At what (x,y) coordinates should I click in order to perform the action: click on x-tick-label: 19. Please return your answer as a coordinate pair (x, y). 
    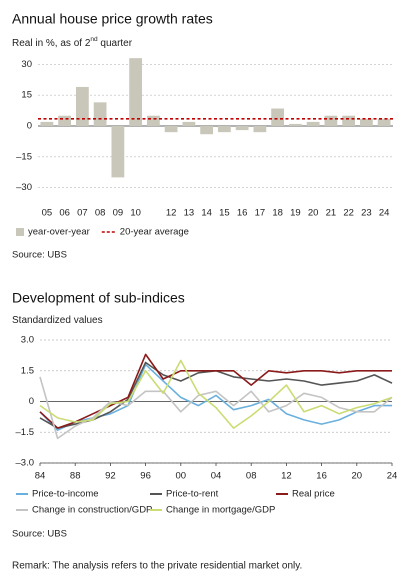
    Looking at the image, I should click on (295, 213).